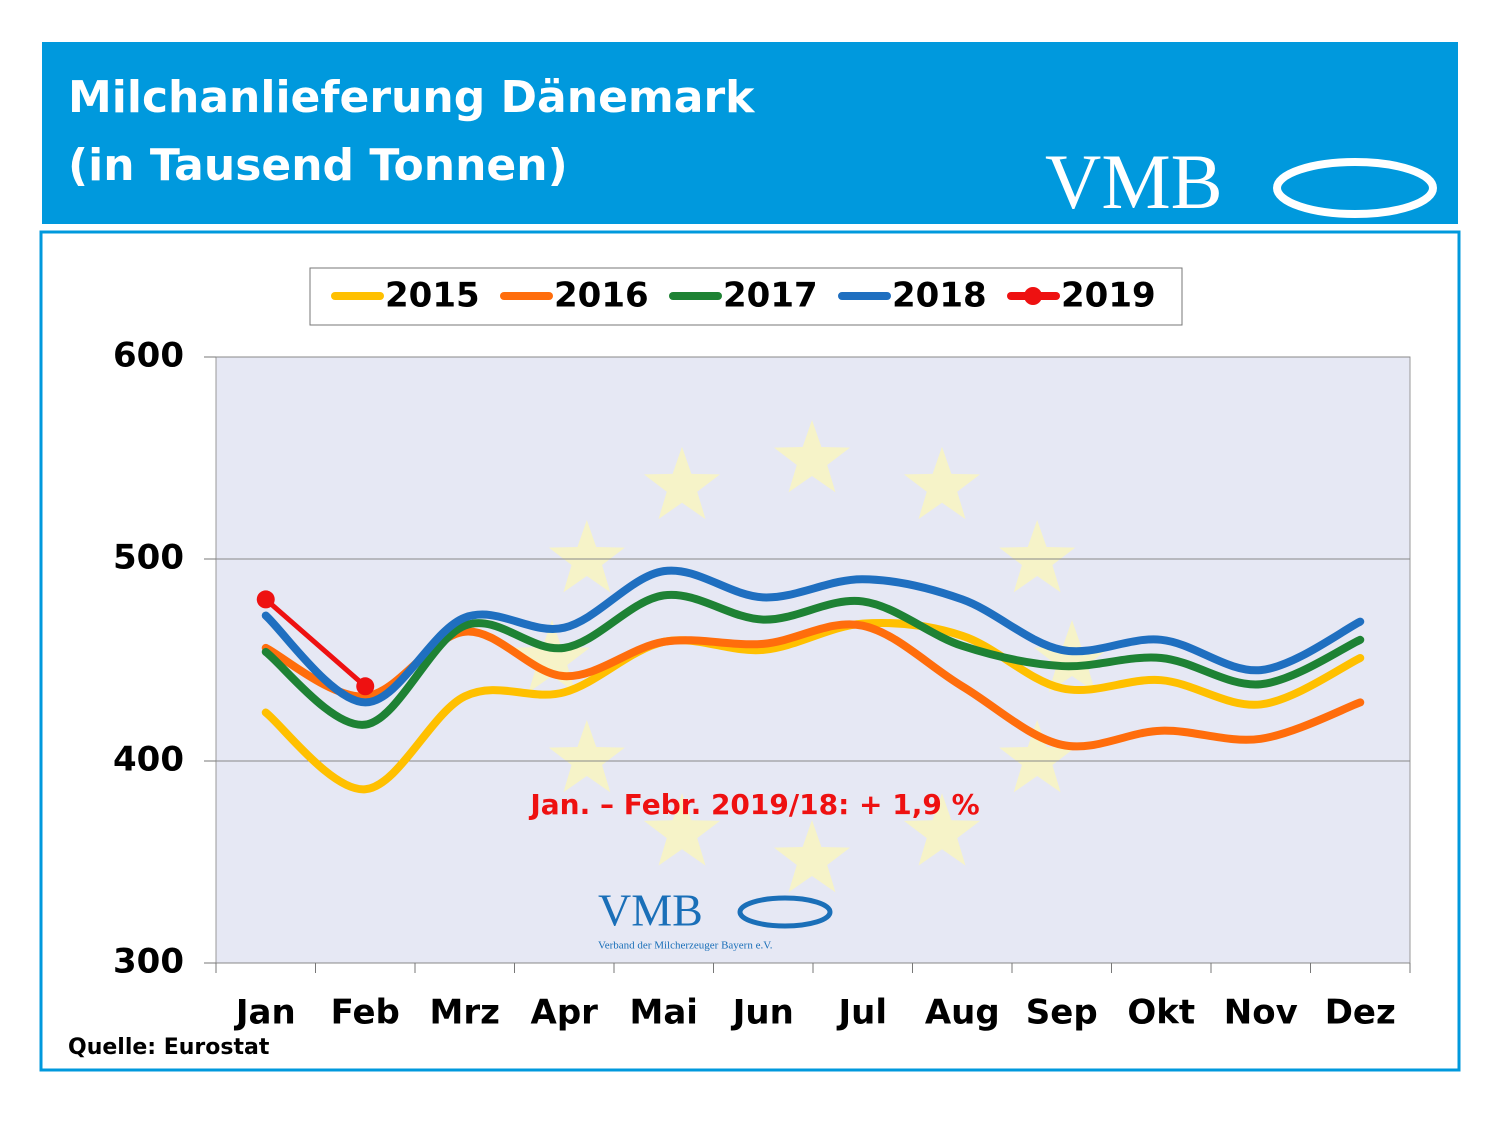 The width and height of the screenshot is (1500, 1125). I want to click on x-tick-label: Dez, so click(1360, 1013).